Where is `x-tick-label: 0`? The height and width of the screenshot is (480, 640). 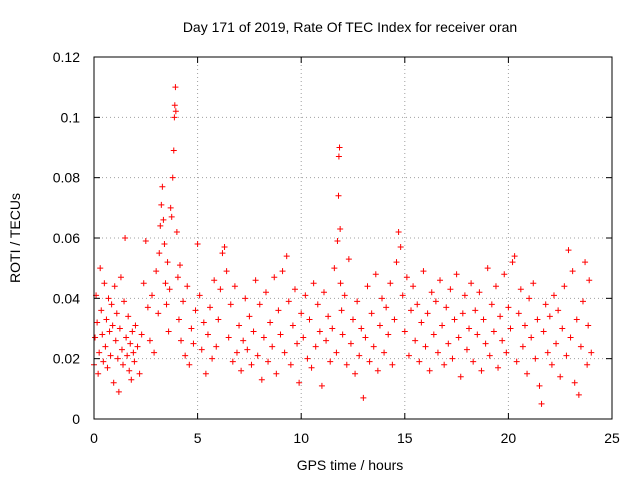
x-tick-label: 0 is located at coordinates (94, 438).